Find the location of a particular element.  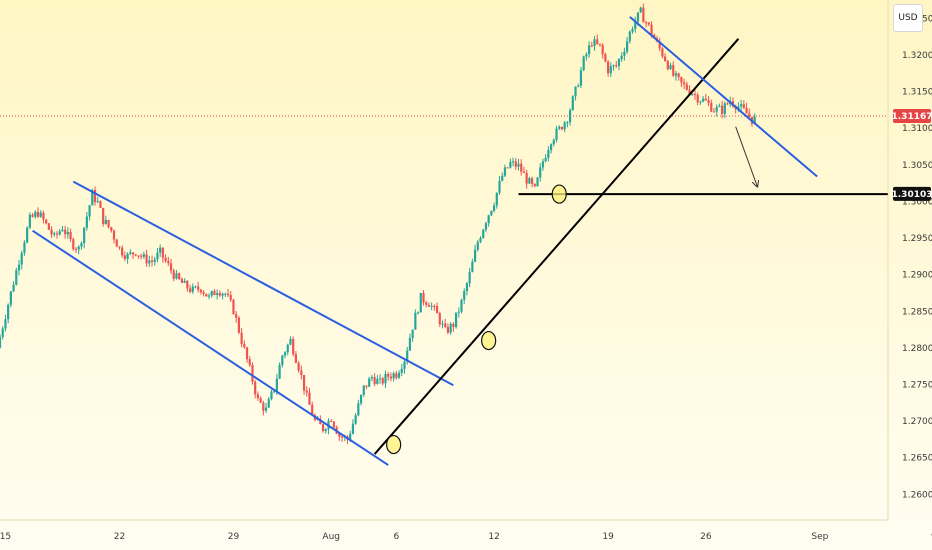

touch-point-marker is located at coordinates (394, 444).